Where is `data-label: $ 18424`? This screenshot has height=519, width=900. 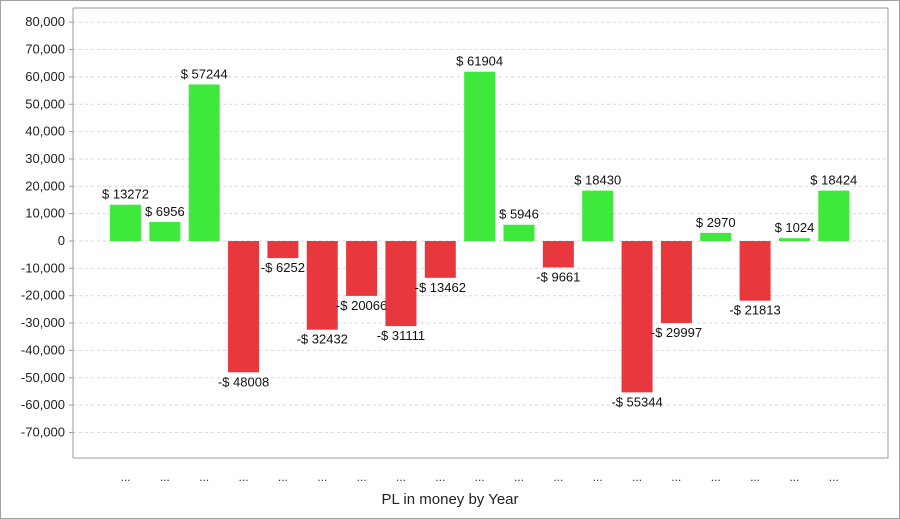 data-label: $ 18424 is located at coordinates (833, 180).